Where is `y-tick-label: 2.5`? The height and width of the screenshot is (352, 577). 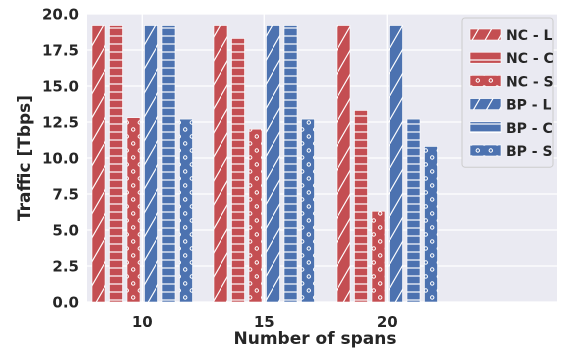 y-tick-label: 2.5 is located at coordinates (65, 267).